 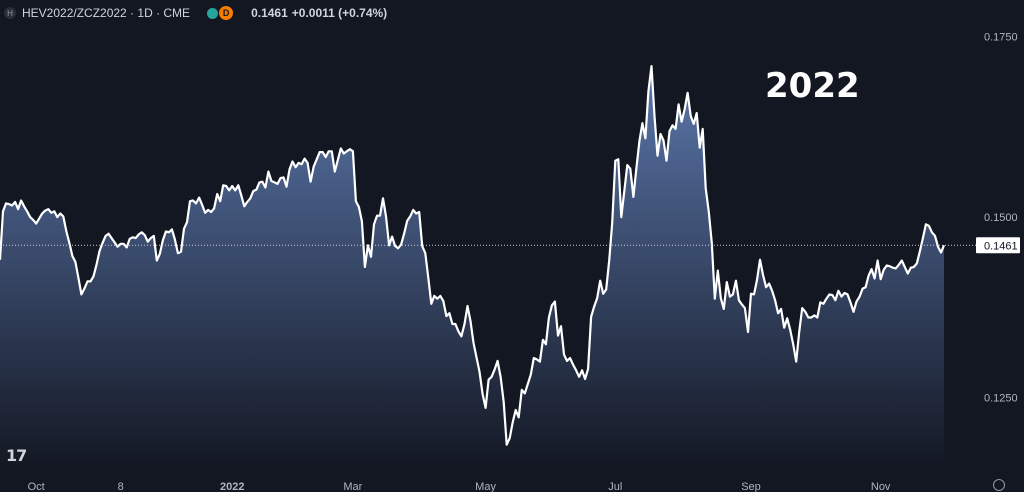 What do you see at coordinates (999, 485) in the screenshot?
I see `settings-icon` at bounding box center [999, 485].